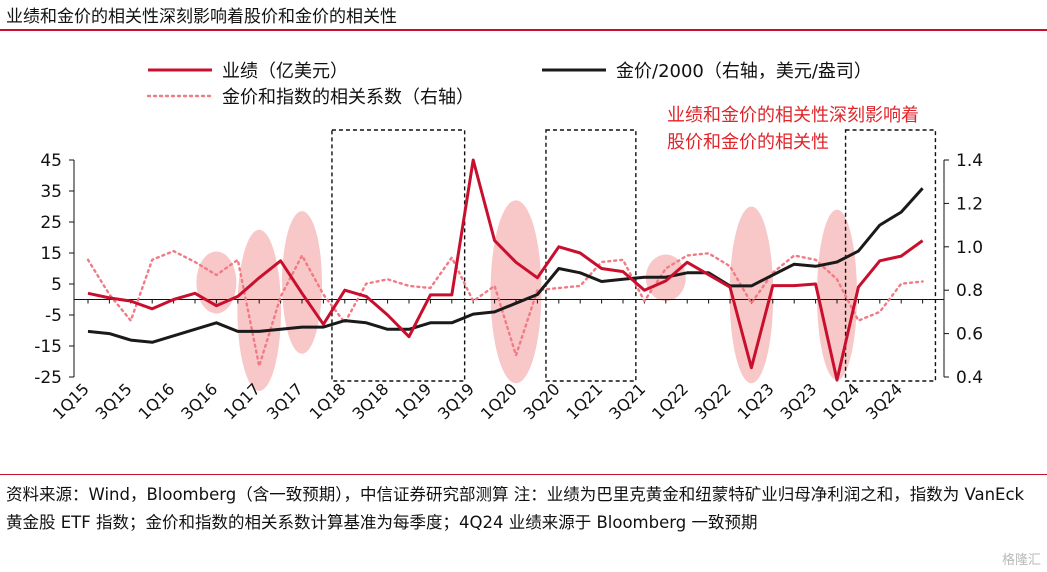 Image resolution: width=1047 pixels, height=572 pixels. What do you see at coordinates (51, 192) in the screenshot?
I see `left-tick-label: 35` at bounding box center [51, 192].